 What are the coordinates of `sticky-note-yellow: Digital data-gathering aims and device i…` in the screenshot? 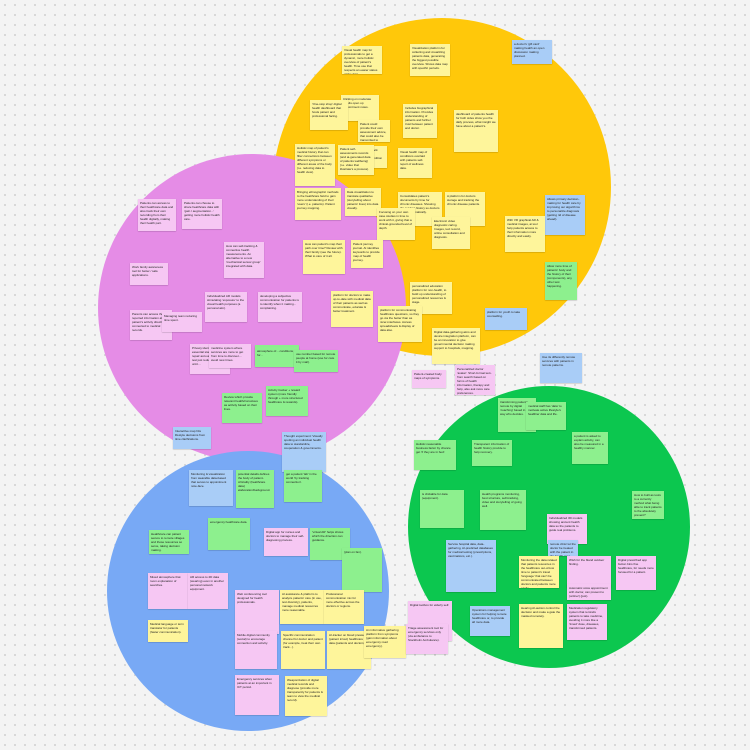 It's located at (456, 346).